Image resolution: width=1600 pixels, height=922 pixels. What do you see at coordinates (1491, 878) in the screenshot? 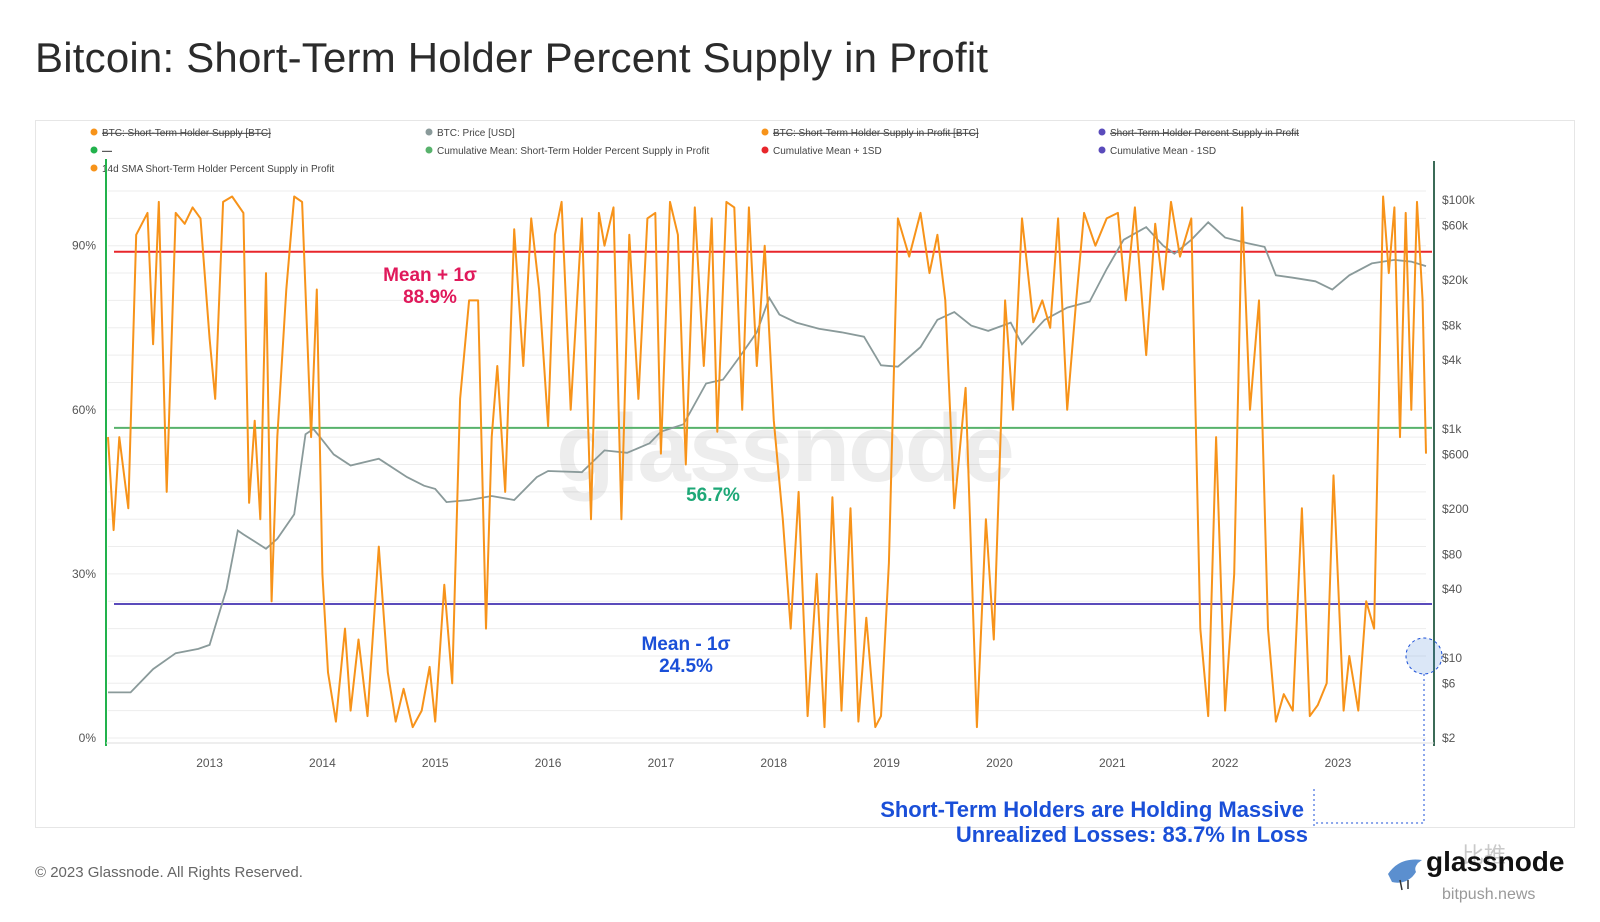
I see `brand-logo: 比推 glassnode bitpush.news` at bounding box center [1491, 878].